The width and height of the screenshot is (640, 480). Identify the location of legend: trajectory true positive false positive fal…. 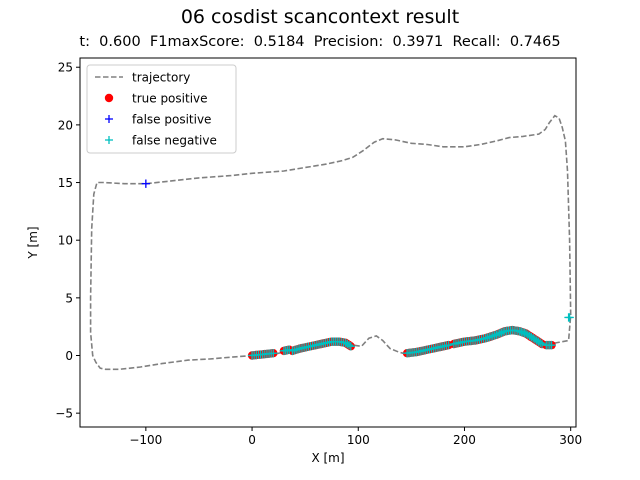
(161, 109).